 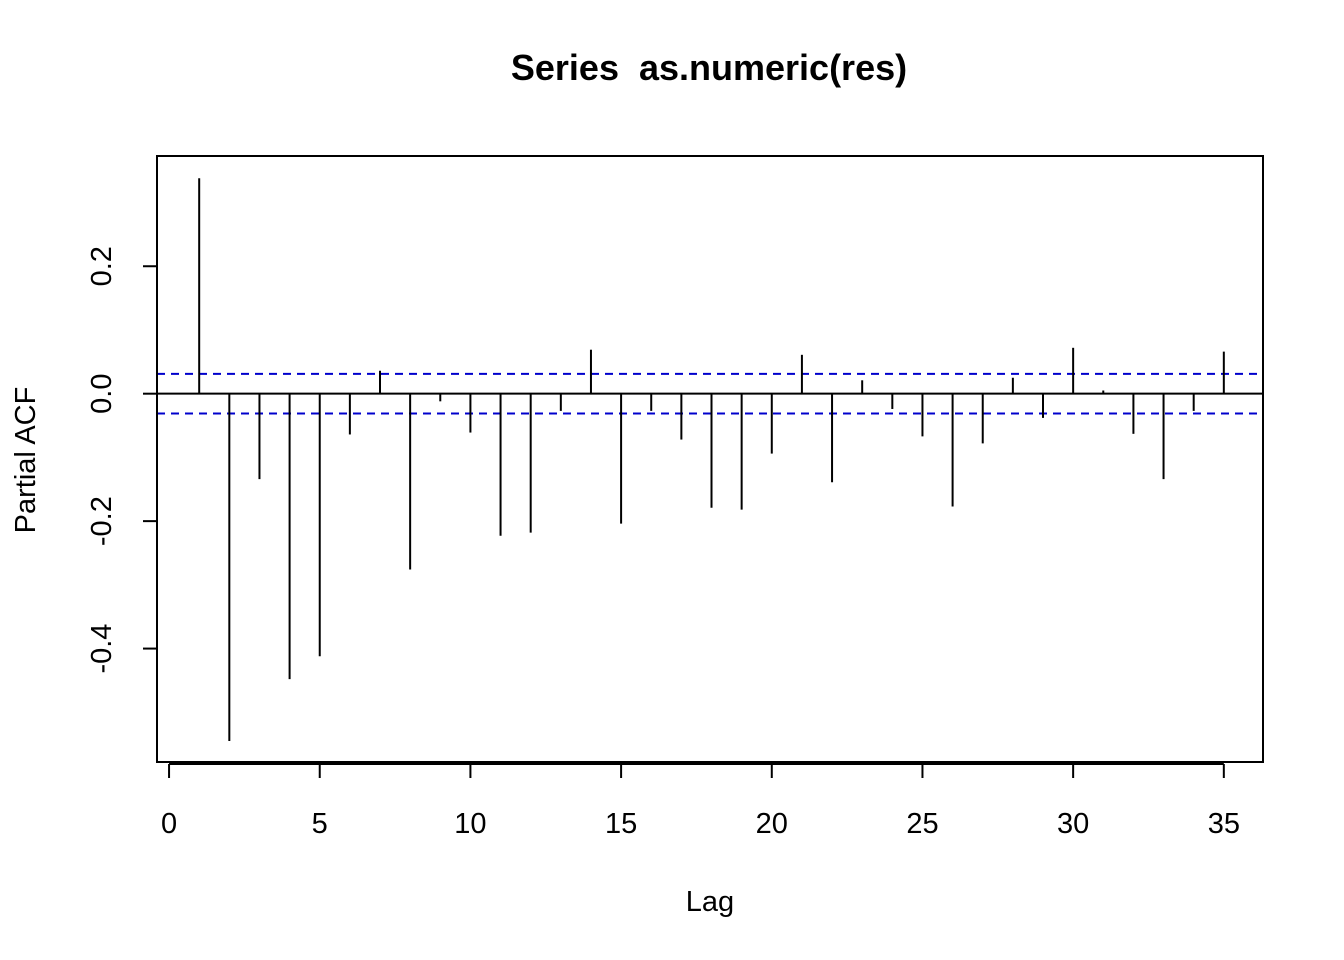 I want to click on x-tick-label: 30, so click(x=1073, y=824).